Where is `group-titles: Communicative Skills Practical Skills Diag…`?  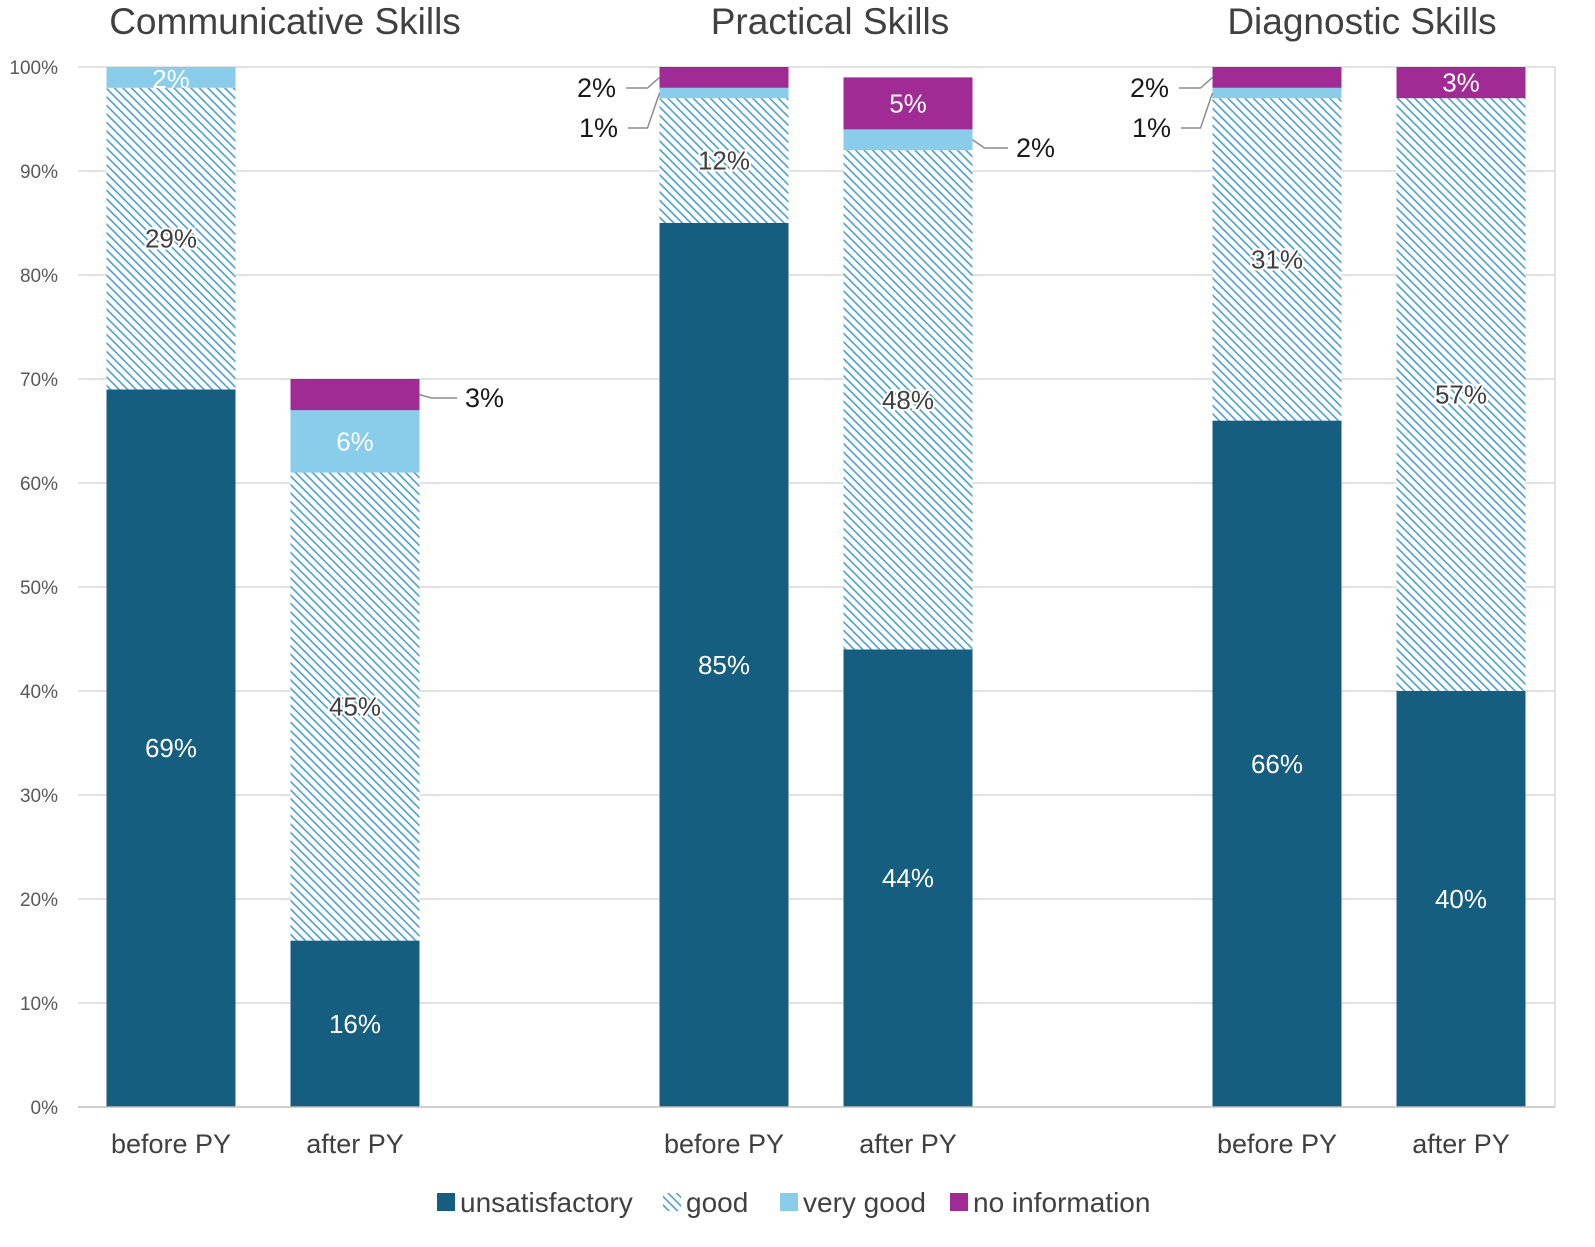 group-titles: Communicative Skills Practical Skills Diag… is located at coordinates (802, 21).